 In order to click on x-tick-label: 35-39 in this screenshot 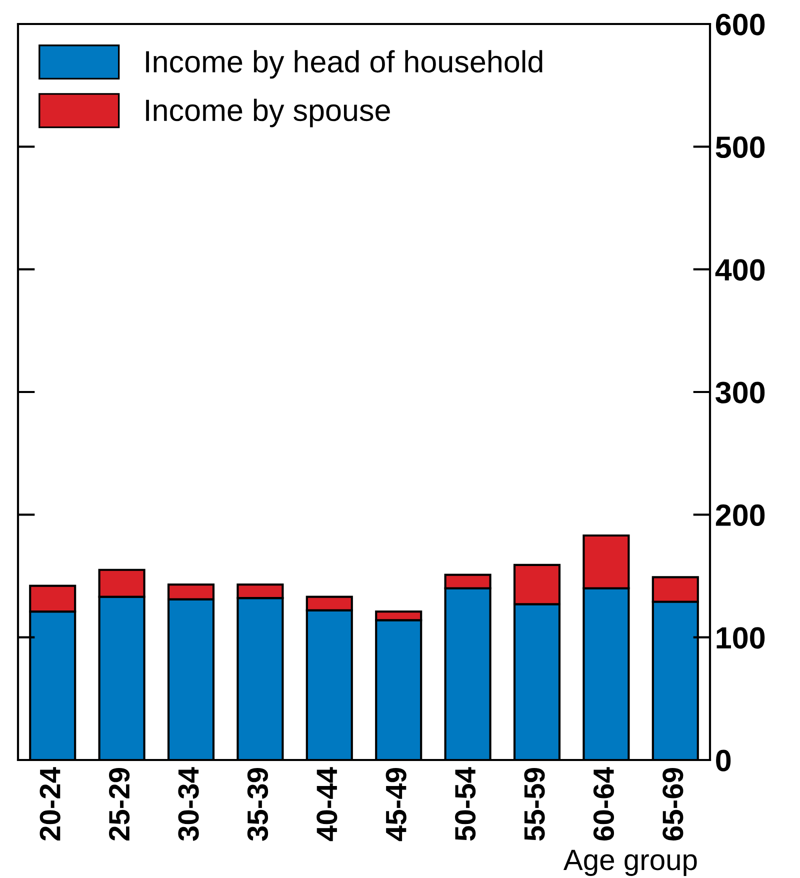, I will do `click(257, 804)`.